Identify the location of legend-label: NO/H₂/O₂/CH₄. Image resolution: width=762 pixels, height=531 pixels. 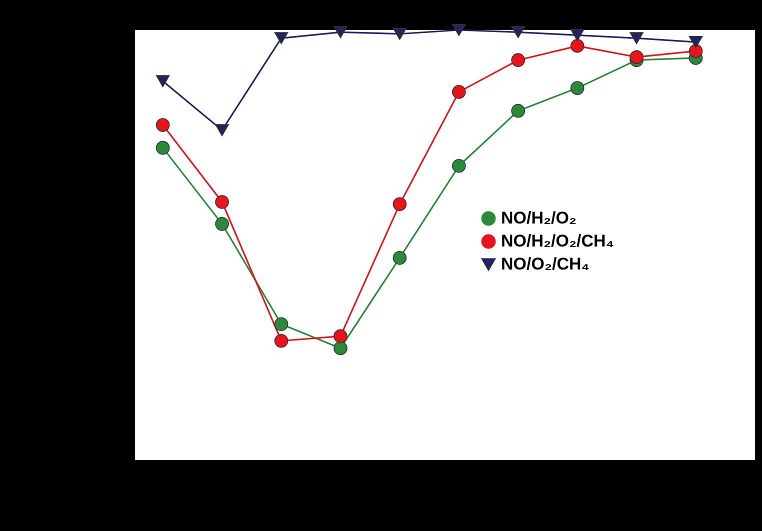
(557, 241).